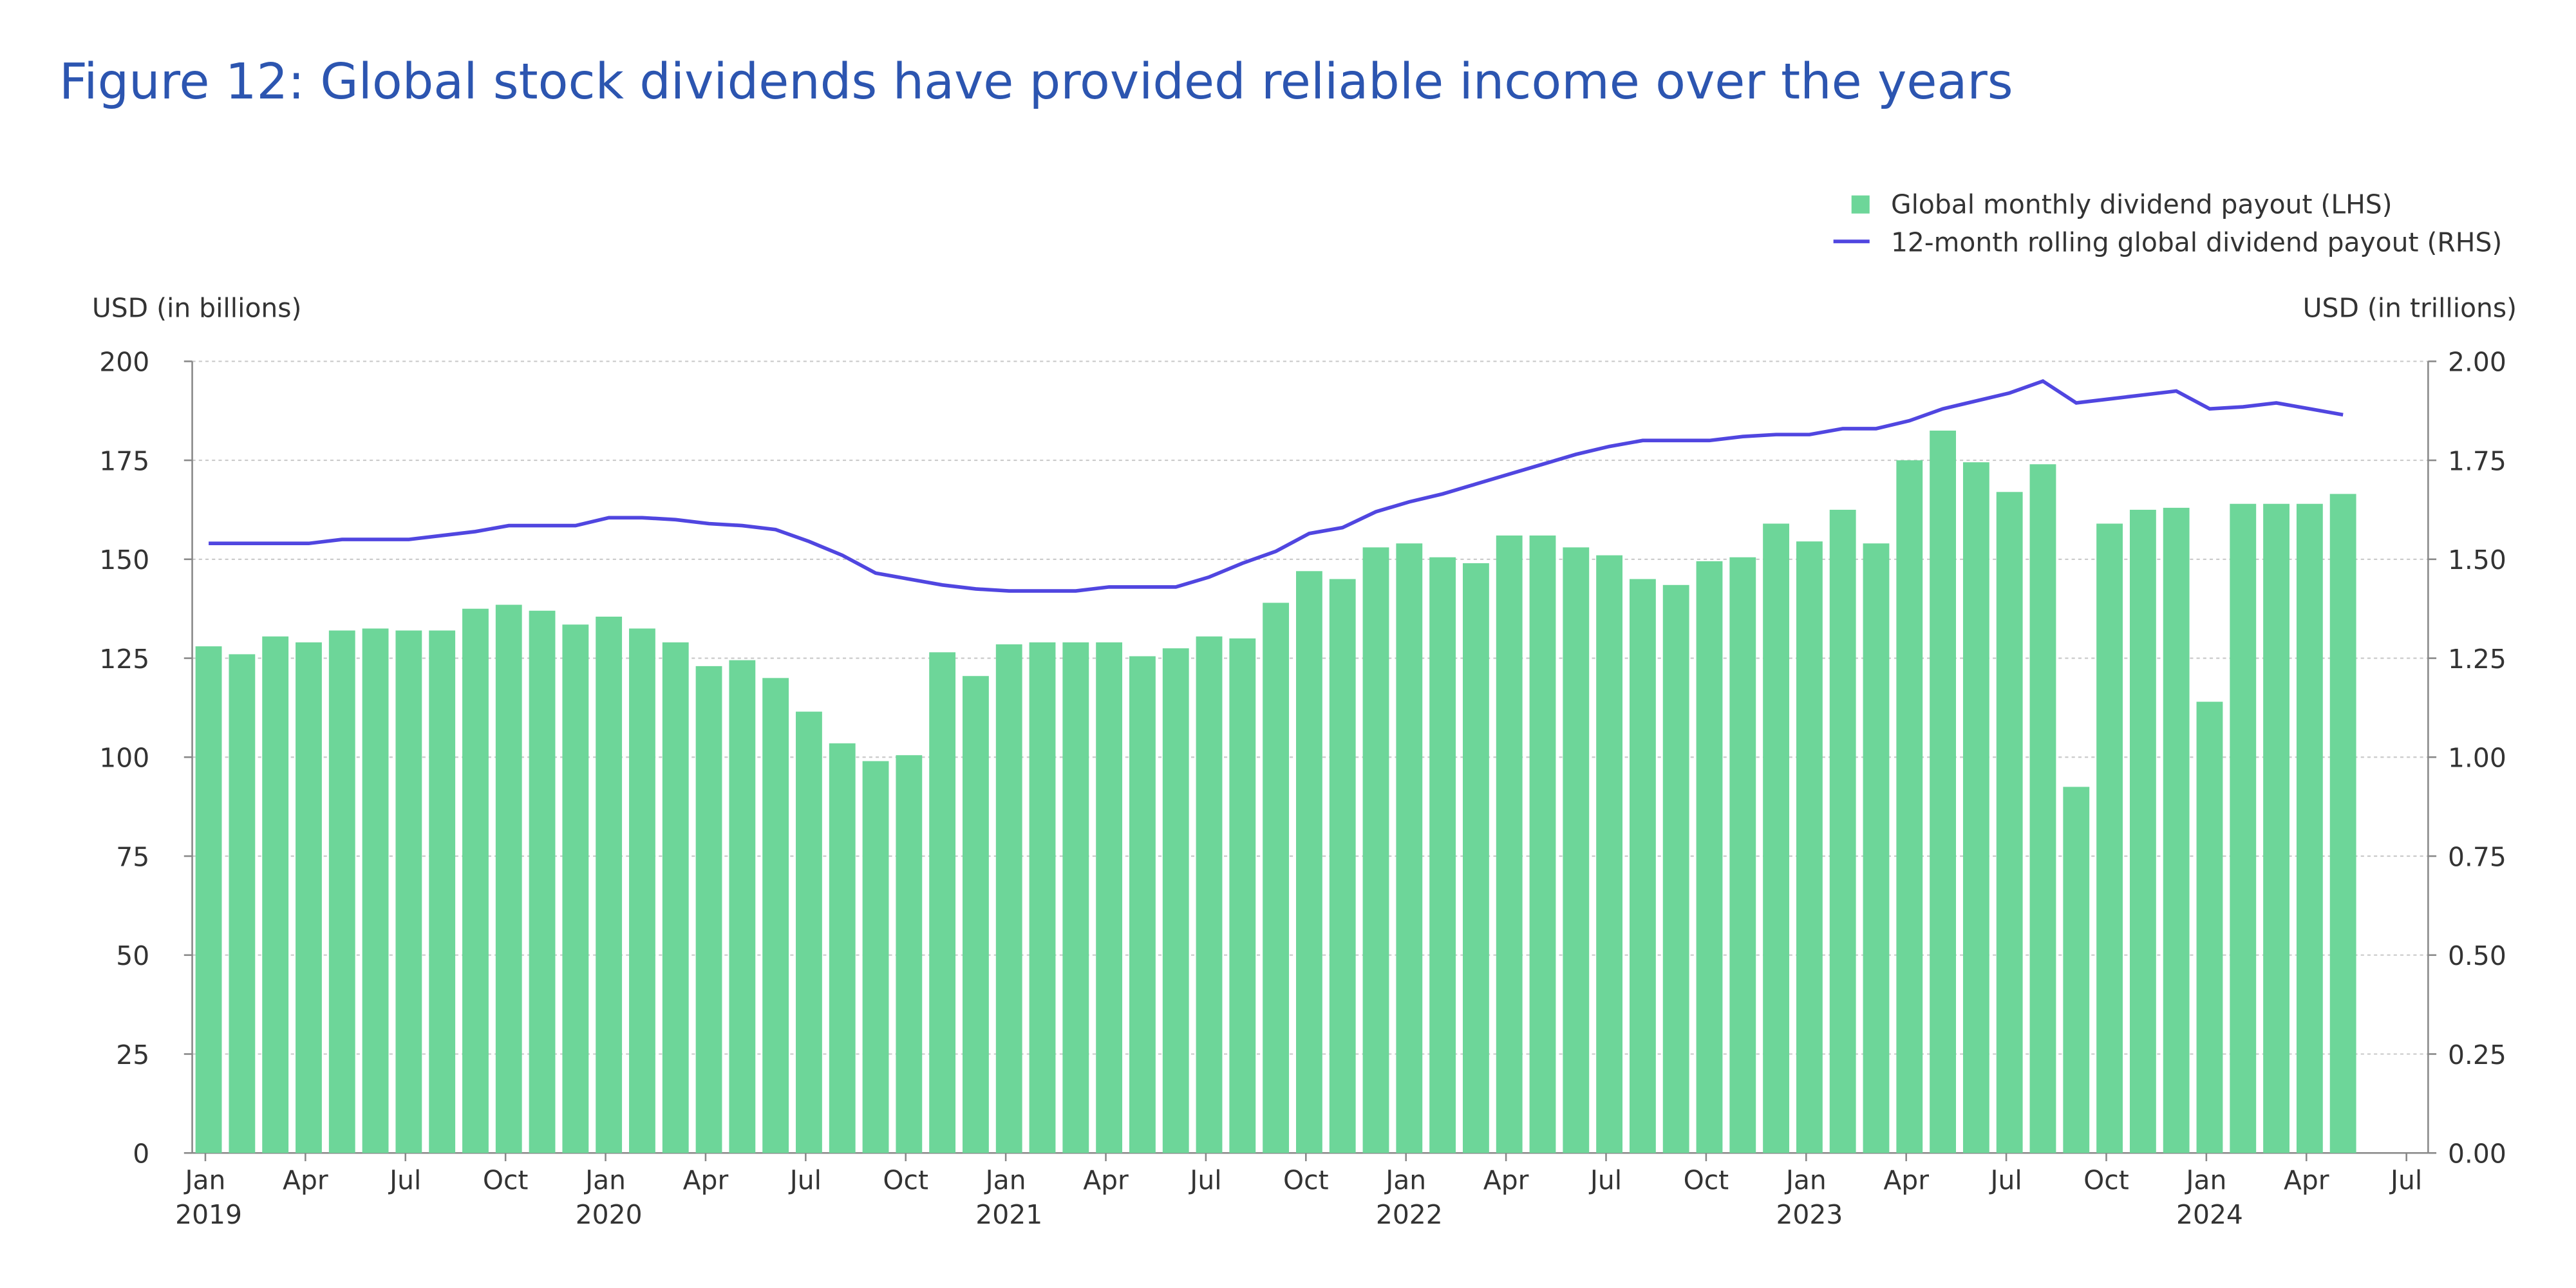 The width and height of the screenshot is (2576, 1288). Describe the element at coordinates (1276, 485) in the screenshot. I see `line` at that location.